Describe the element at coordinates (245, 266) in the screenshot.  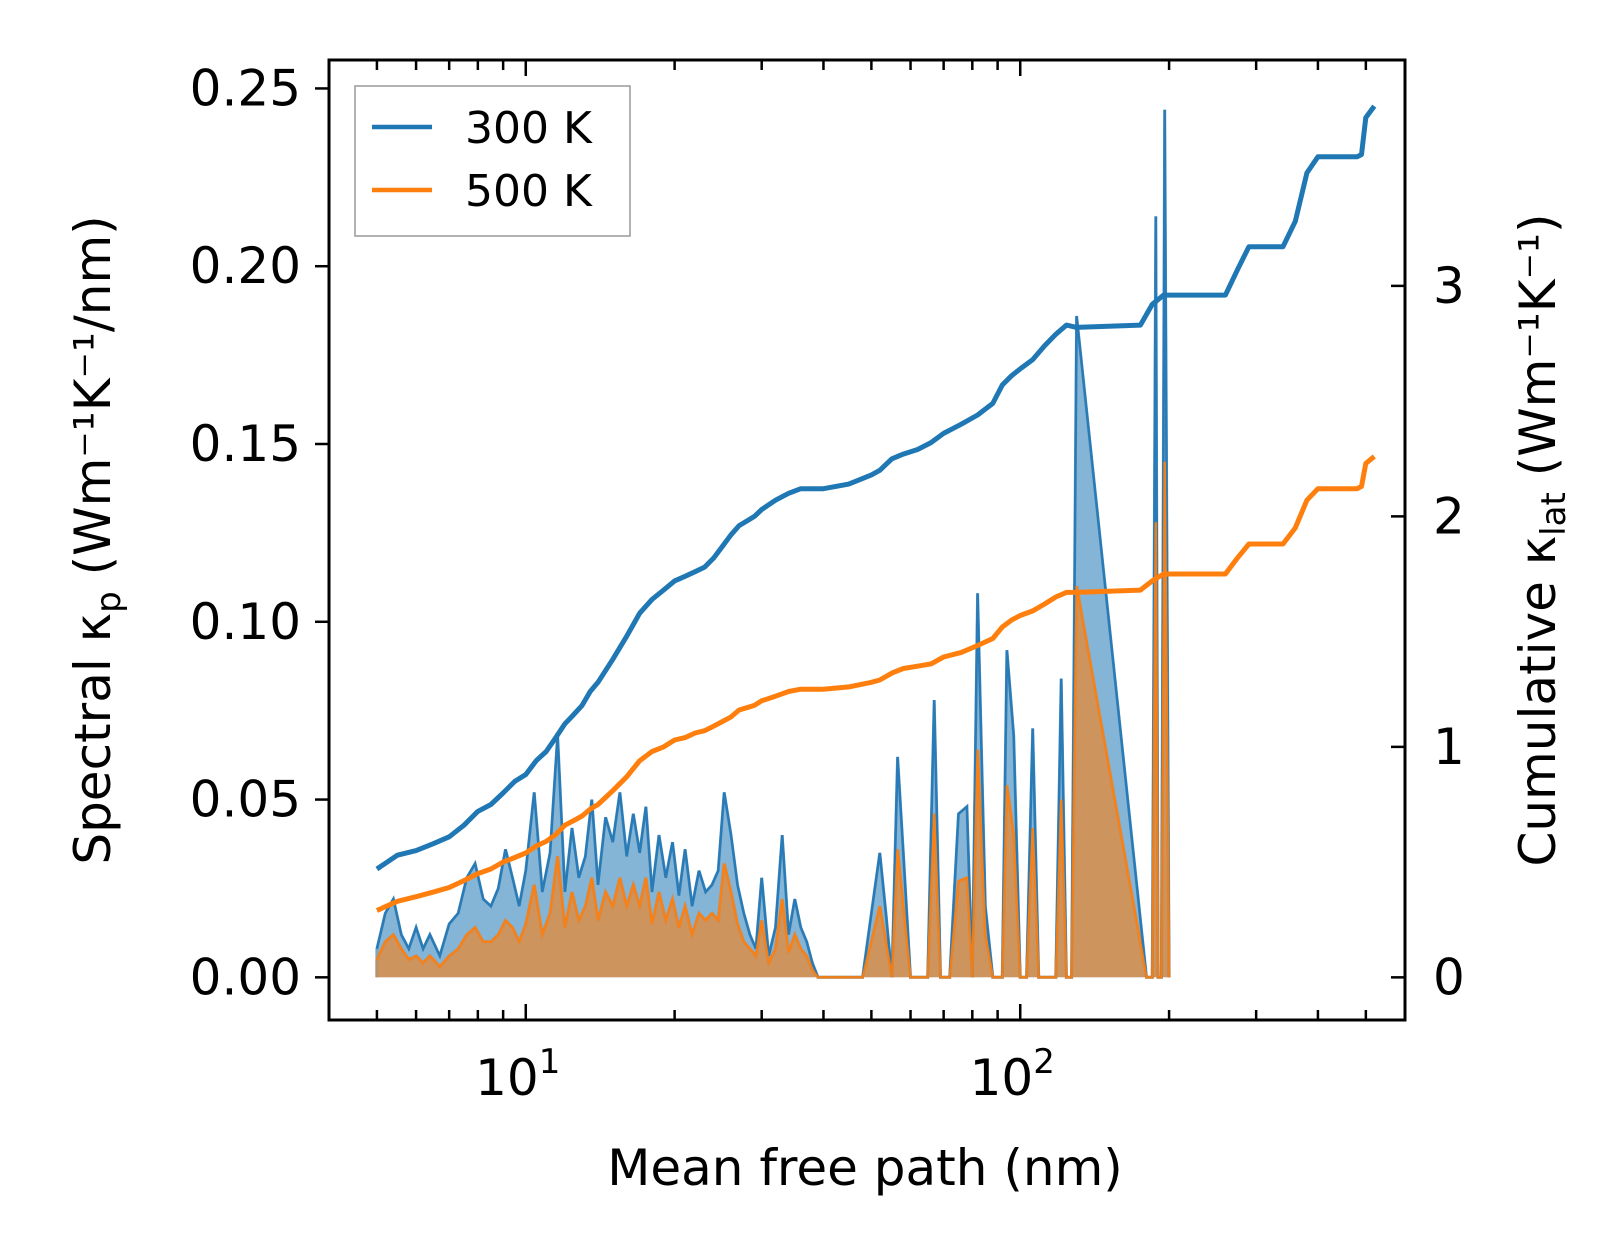
I see `left-y-tick-label: 0.20` at that location.